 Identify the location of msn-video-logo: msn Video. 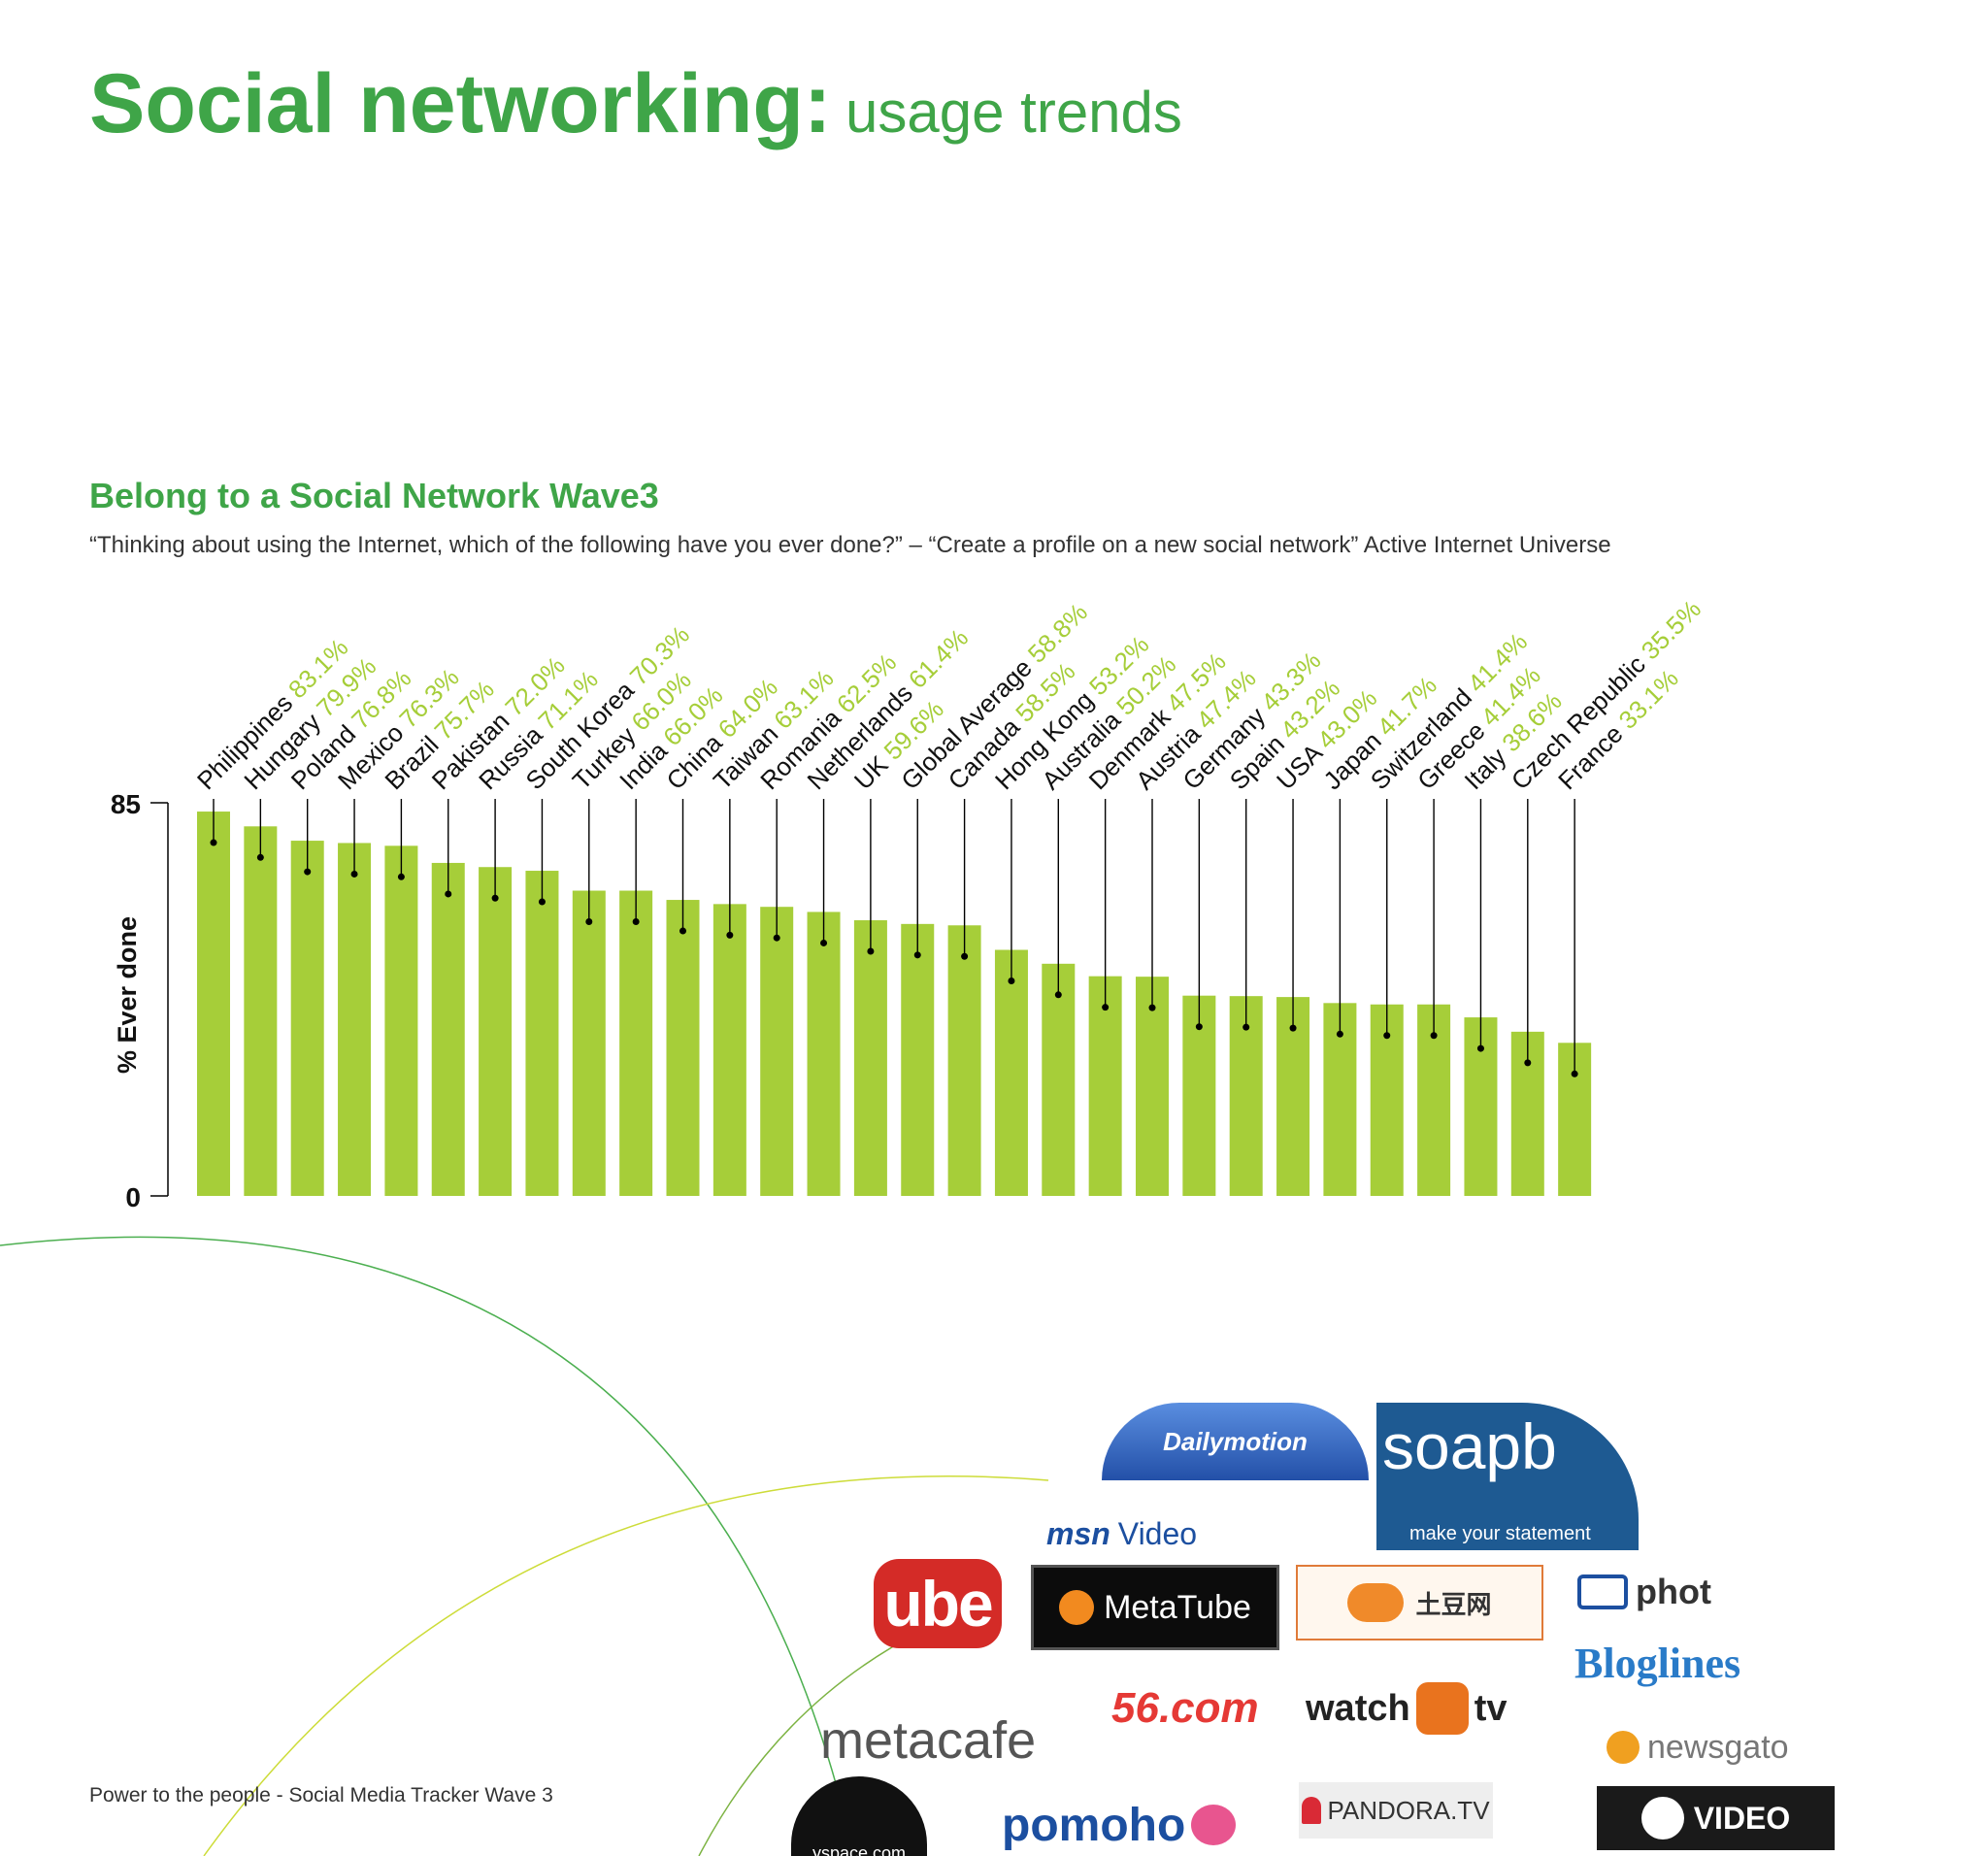
(1121, 1533).